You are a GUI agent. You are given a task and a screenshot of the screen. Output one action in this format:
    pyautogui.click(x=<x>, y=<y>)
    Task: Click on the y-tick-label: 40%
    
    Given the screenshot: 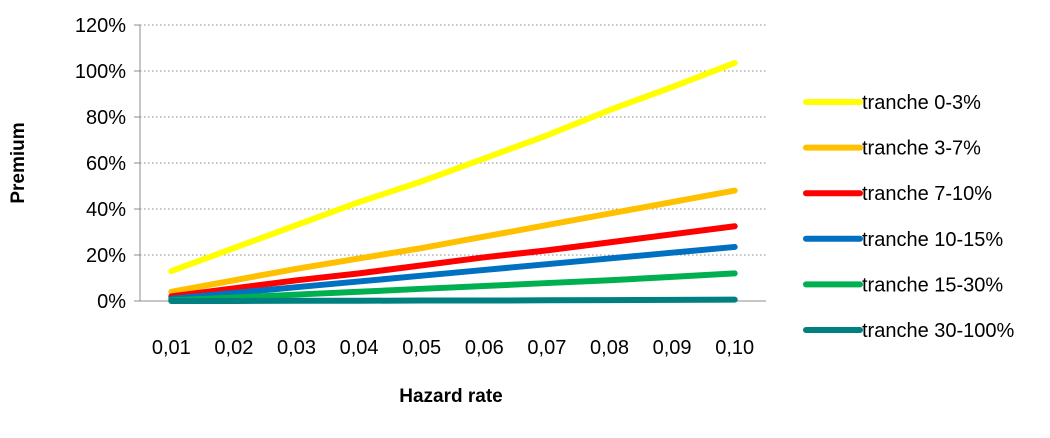 What is the action you would take?
    pyautogui.click(x=106, y=210)
    